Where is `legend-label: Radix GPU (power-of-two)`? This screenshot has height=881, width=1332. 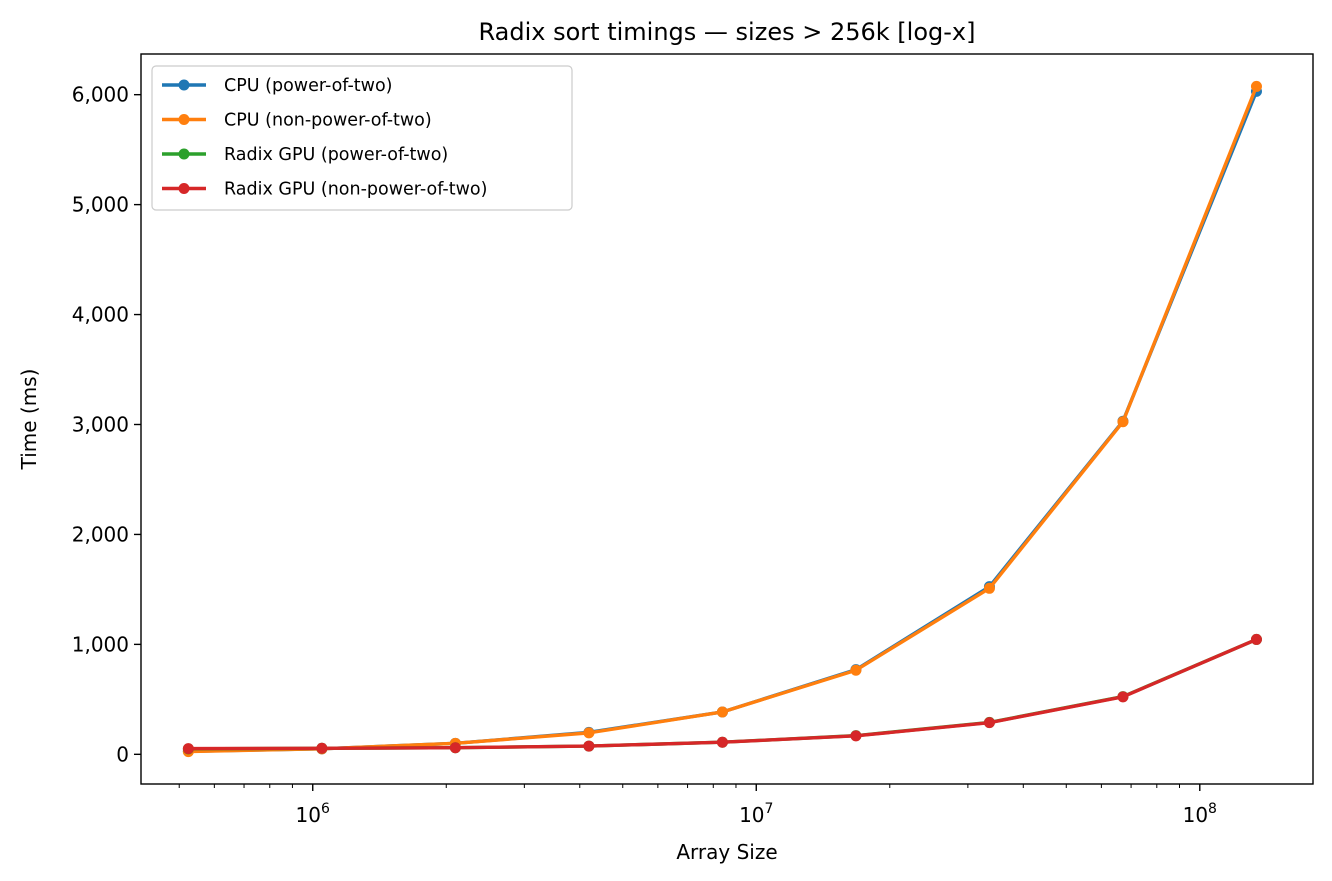 legend-label: Radix GPU (power-of-two) is located at coordinates (336, 155).